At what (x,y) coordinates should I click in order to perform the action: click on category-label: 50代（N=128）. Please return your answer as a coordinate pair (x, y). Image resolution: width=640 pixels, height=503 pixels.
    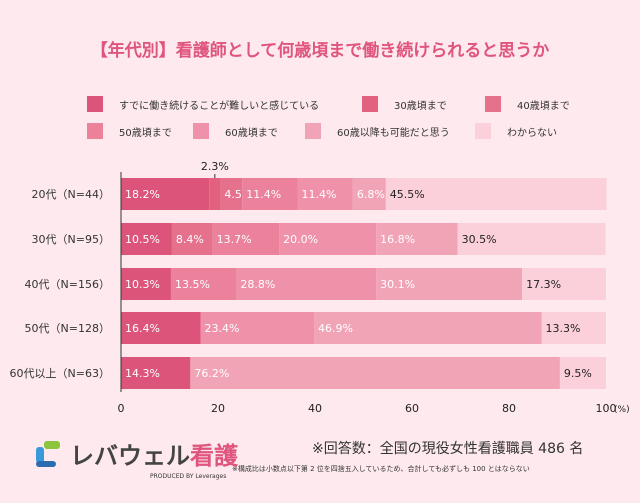
    Looking at the image, I should click on (67, 328).